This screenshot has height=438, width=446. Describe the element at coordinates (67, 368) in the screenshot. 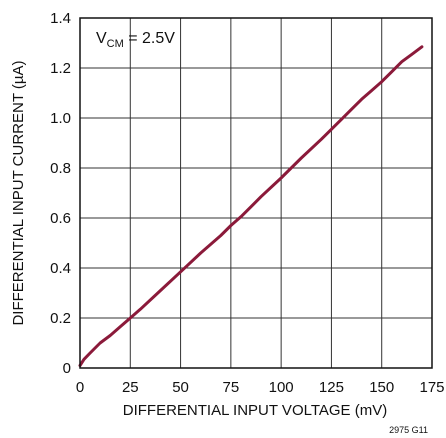

I see `y-tick-label: 0` at that location.